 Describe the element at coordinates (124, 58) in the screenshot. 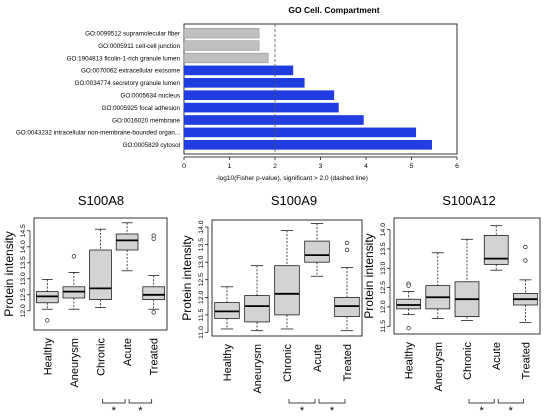

I see `go-bar-label: GO:1904813 ficolin-1-rich granule lumen` at that location.